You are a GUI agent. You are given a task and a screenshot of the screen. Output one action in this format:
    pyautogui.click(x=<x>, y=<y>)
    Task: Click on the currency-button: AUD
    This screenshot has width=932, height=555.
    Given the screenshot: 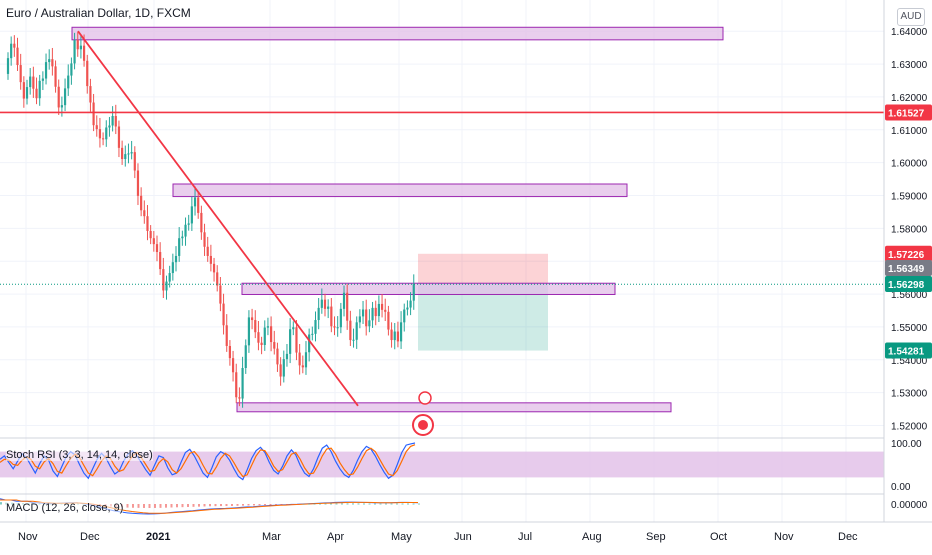 What is the action you would take?
    pyautogui.click(x=911, y=17)
    